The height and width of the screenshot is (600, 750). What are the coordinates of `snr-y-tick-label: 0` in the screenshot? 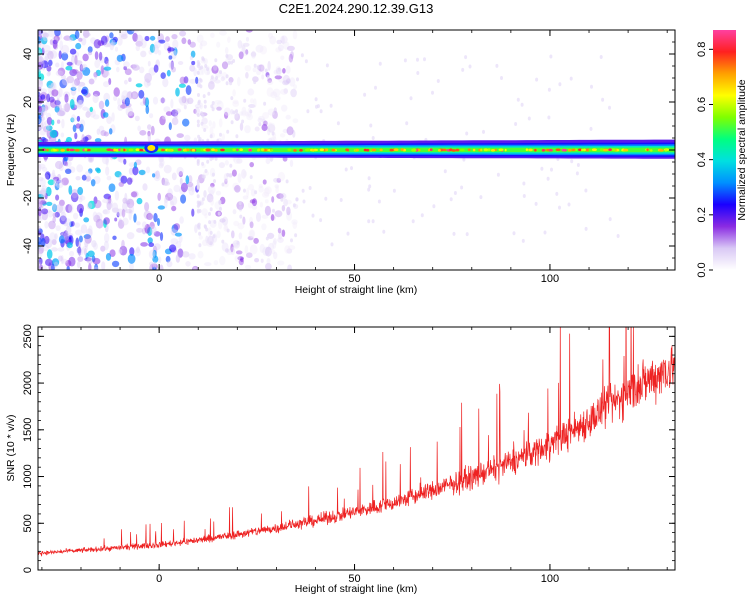 It's located at (28, 570).